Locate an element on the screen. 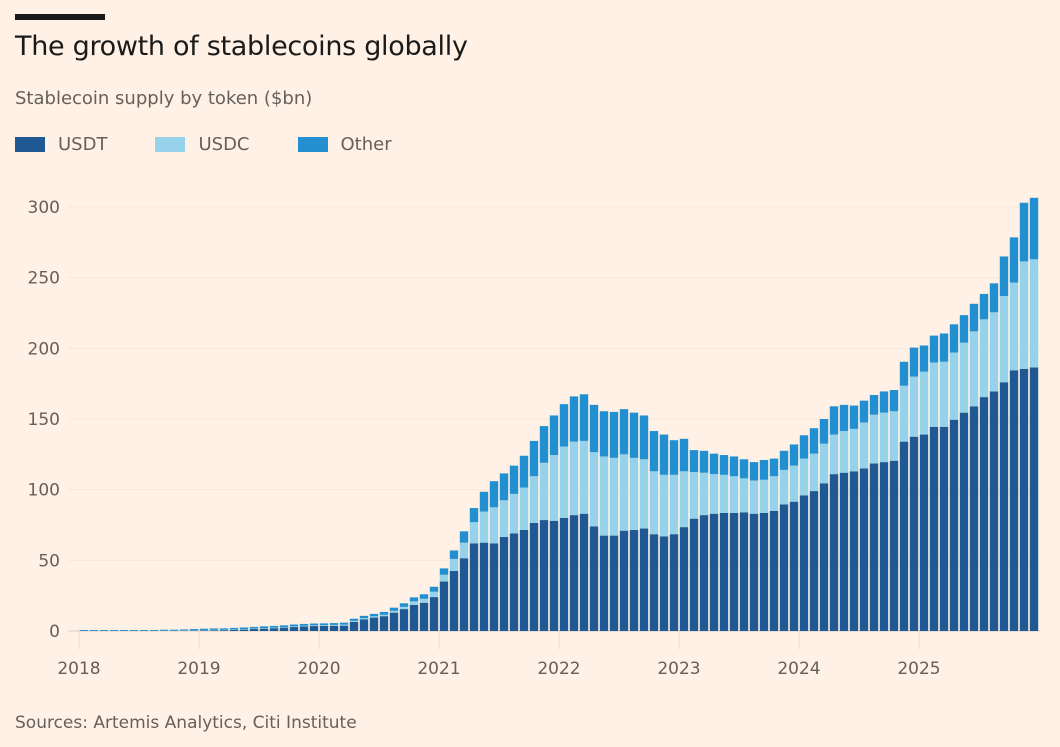 The height and width of the screenshot is (747, 1060). bar-usdt-m81 is located at coordinates (894, 545).